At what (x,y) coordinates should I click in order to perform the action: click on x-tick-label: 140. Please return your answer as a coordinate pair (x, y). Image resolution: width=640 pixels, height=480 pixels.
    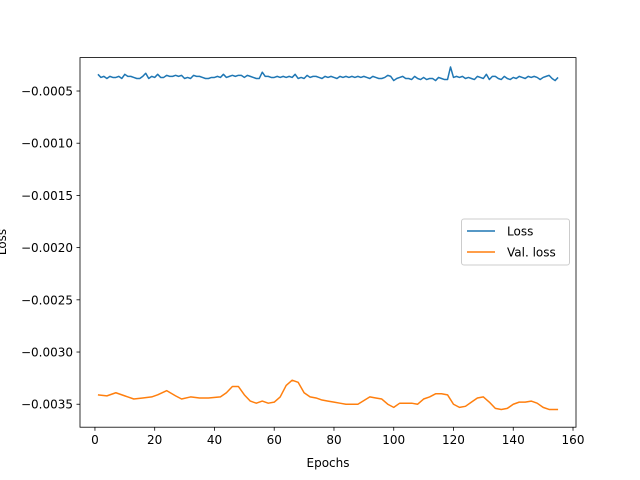
    Looking at the image, I should click on (513, 440).